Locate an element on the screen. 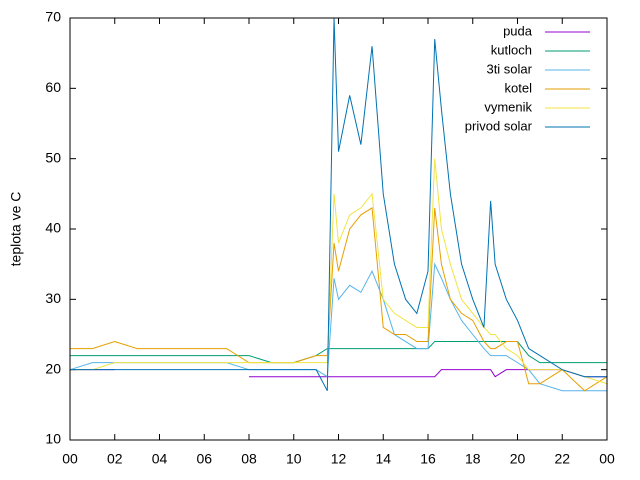 This screenshot has width=640, height=480. x-tick-label: 08 is located at coordinates (249, 459).